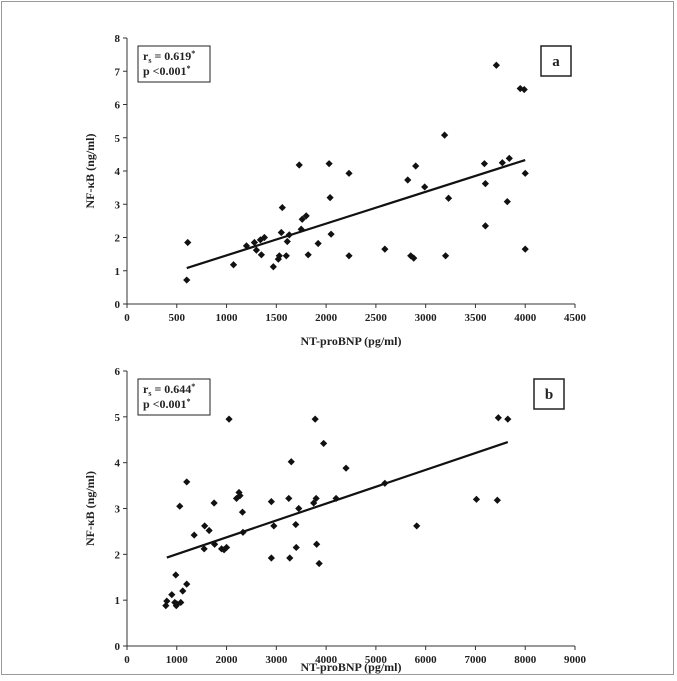  Describe the element at coordinates (118, 39) in the screenshot. I see `y-tick-label: 8` at that location.